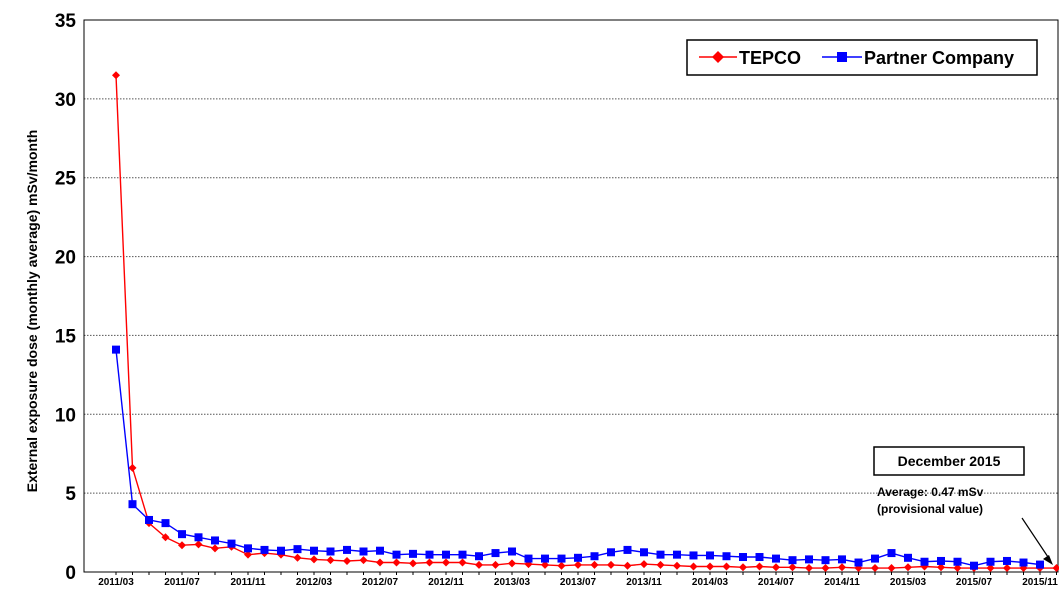 This screenshot has width=1059, height=589. I want to click on annotation-box, so click(949, 461).